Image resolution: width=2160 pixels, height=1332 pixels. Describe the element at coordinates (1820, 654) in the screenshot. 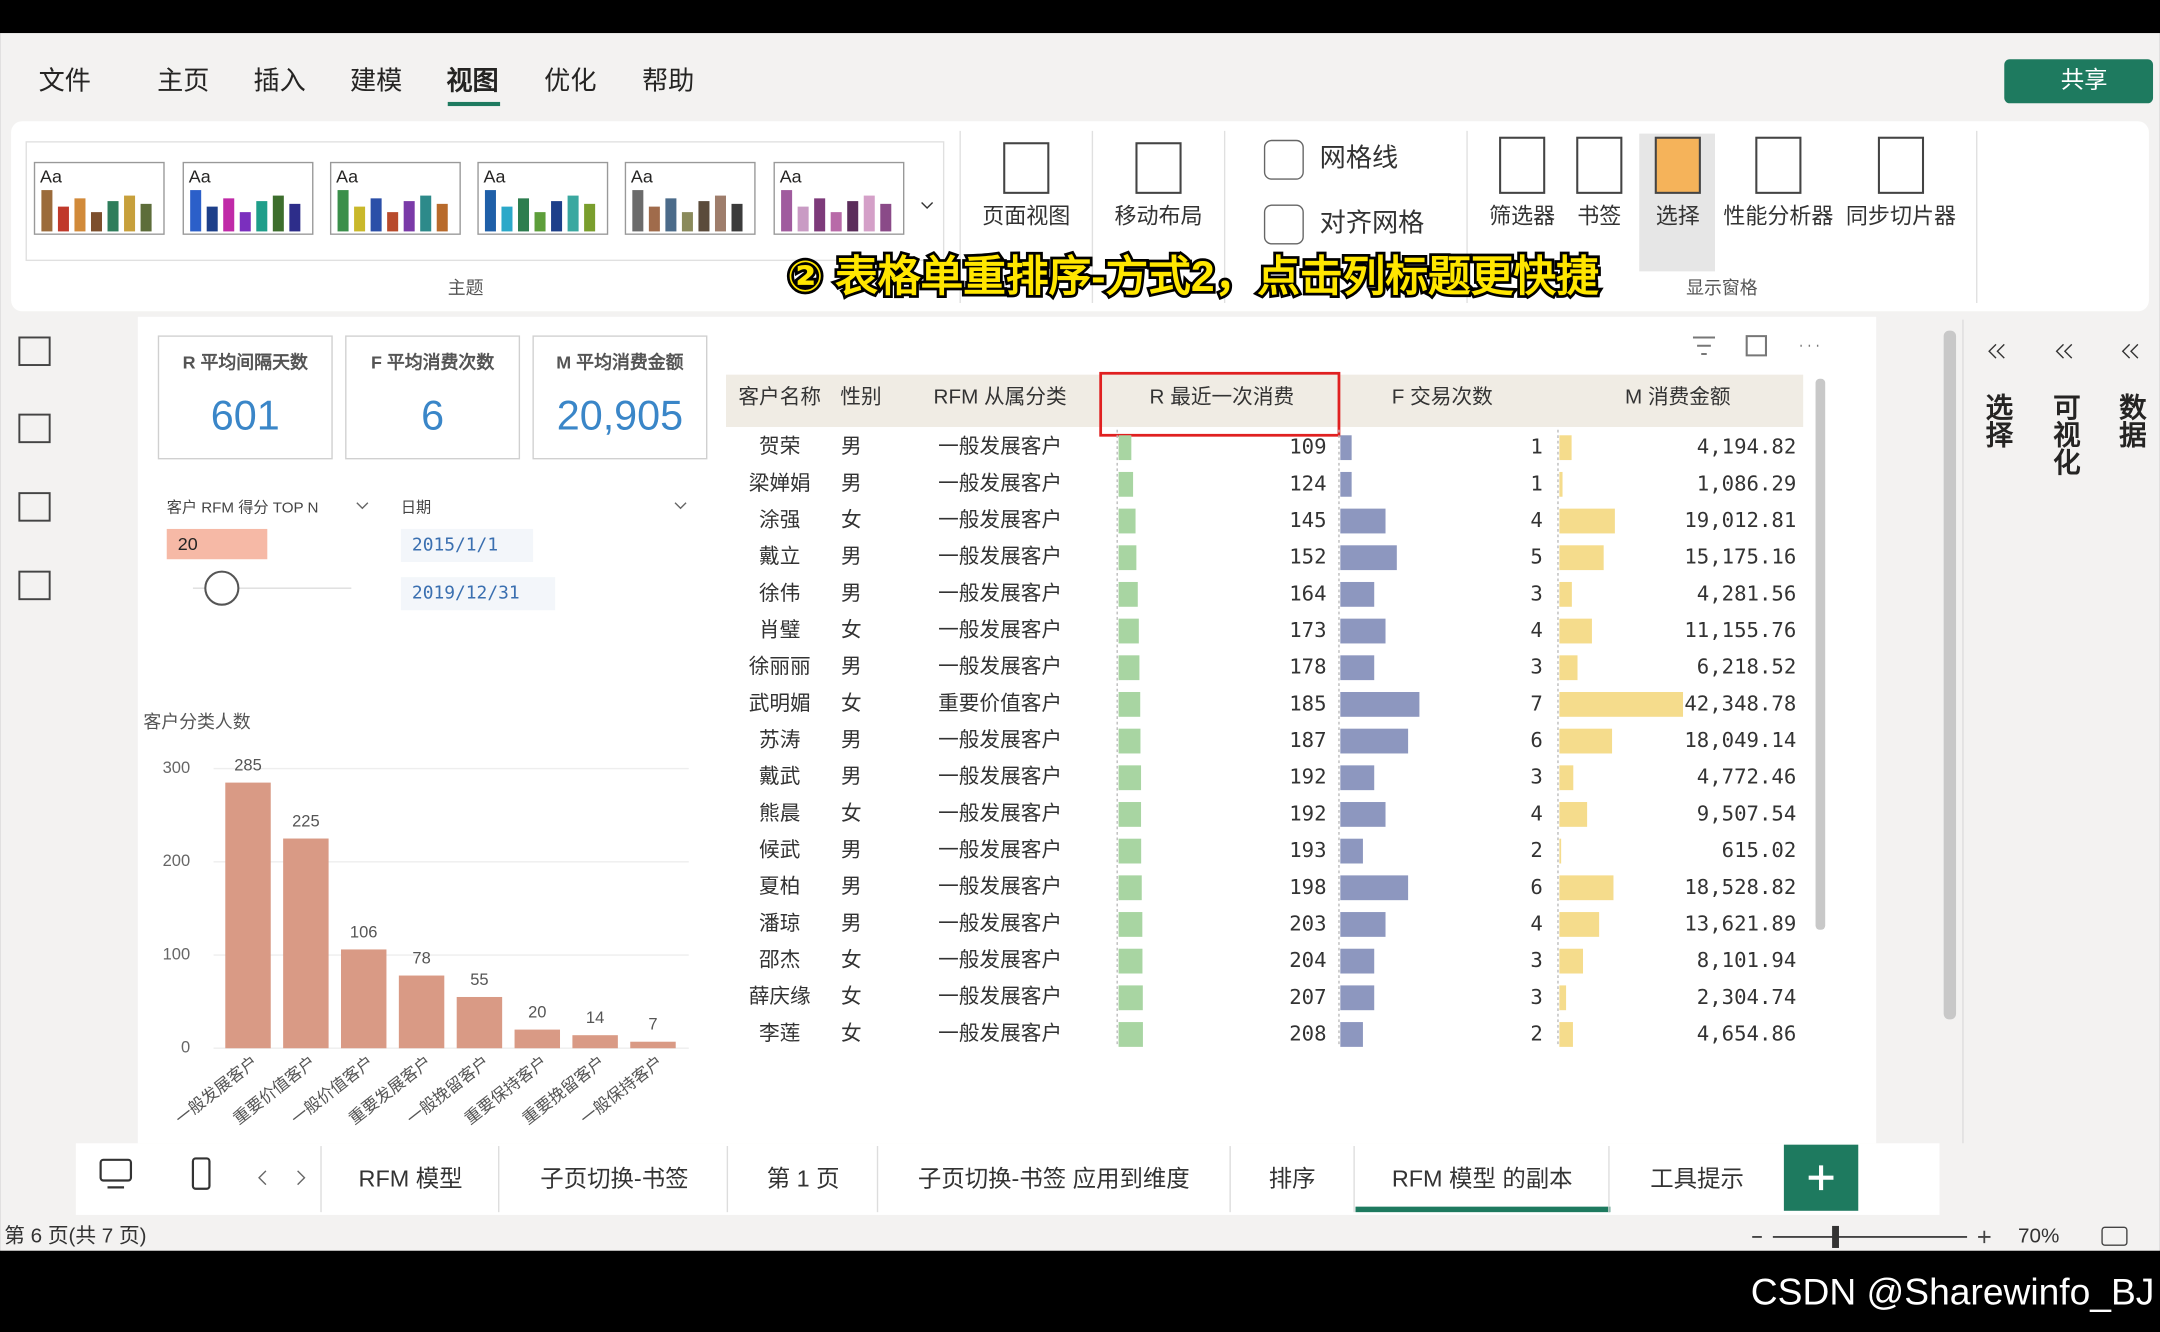

I see `table-scrollbar` at that location.